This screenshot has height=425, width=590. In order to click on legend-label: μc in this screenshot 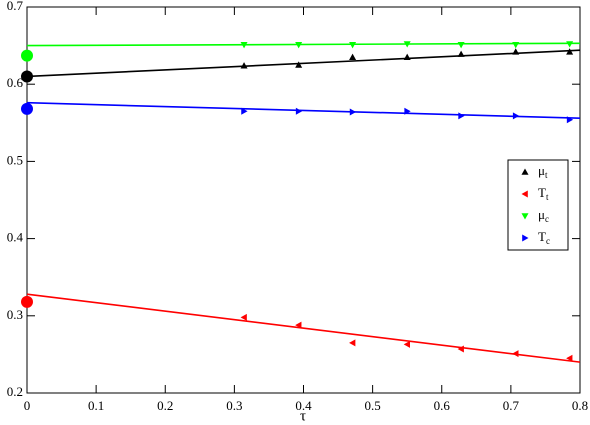, I will do `click(543, 215)`.